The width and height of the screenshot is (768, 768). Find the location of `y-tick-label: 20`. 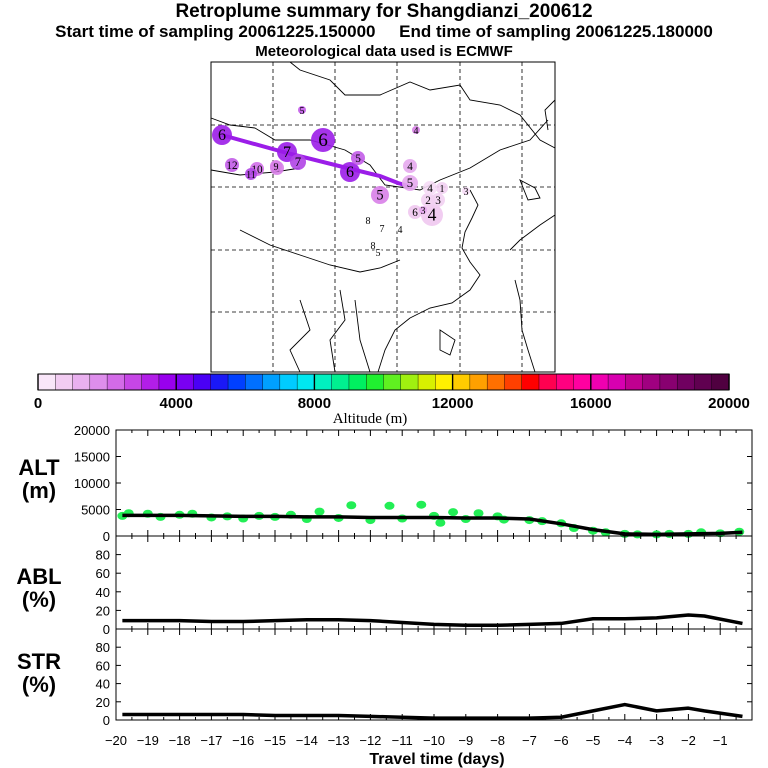

y-tick-label: 20 is located at coordinates (103, 610).